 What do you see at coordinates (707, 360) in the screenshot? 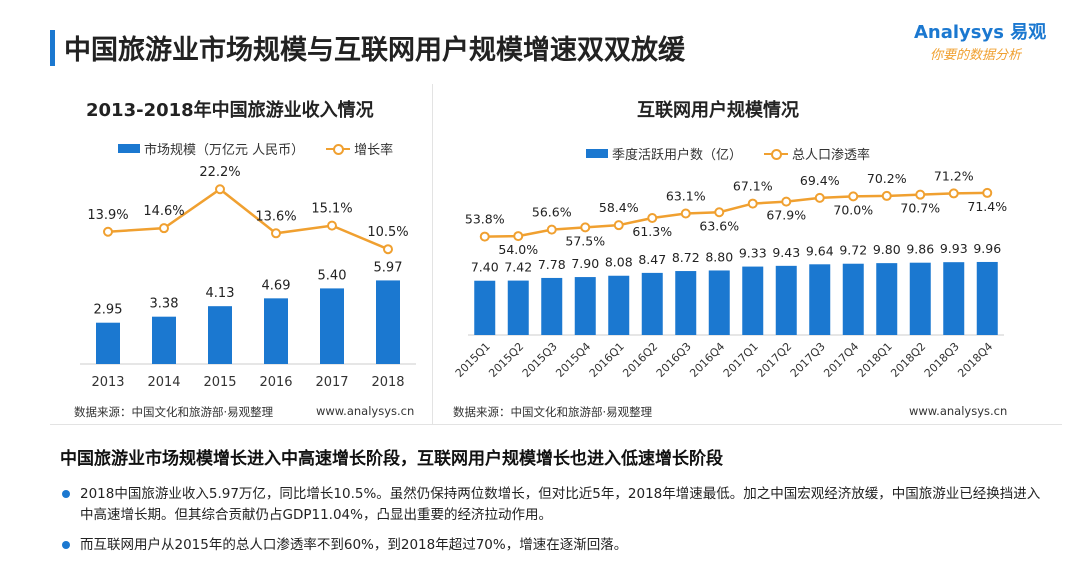
I see `x-tick-label: 2016Q4` at bounding box center [707, 360].